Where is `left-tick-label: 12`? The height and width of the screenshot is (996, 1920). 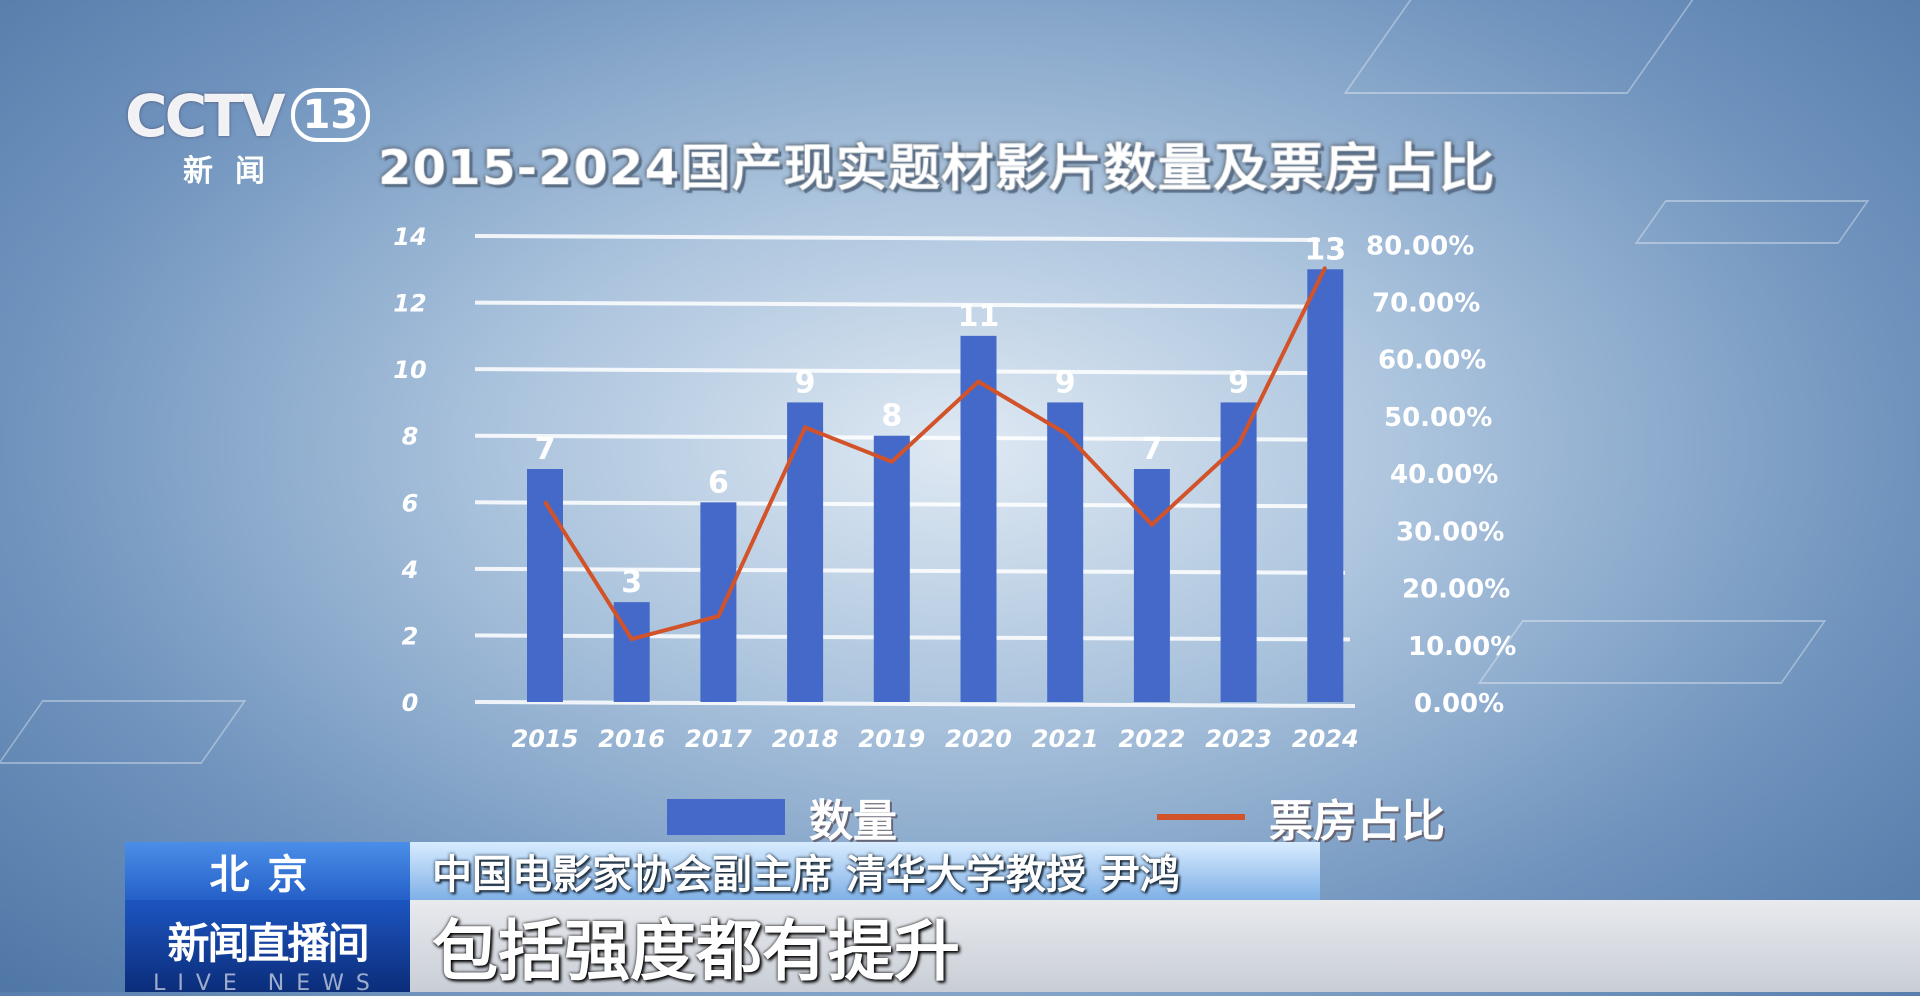
left-tick-label: 12 is located at coordinates (409, 304).